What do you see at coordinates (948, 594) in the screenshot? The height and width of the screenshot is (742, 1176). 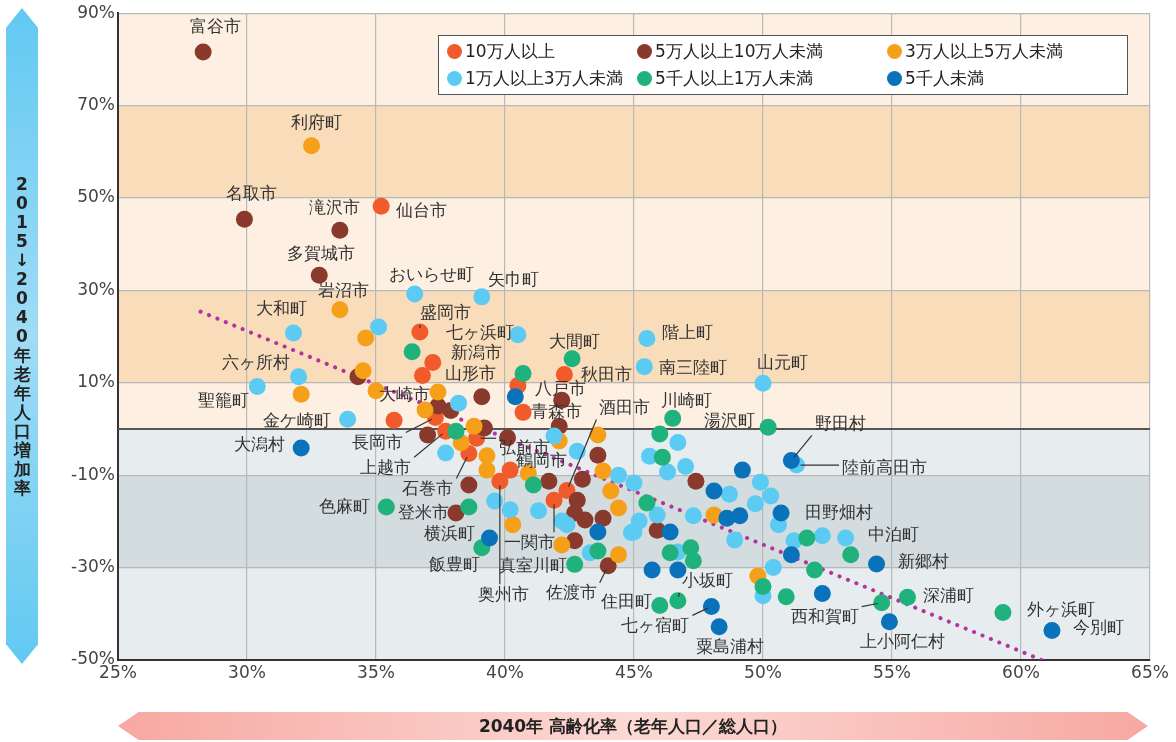 I see `annotation: 深浦町` at bounding box center [948, 594].